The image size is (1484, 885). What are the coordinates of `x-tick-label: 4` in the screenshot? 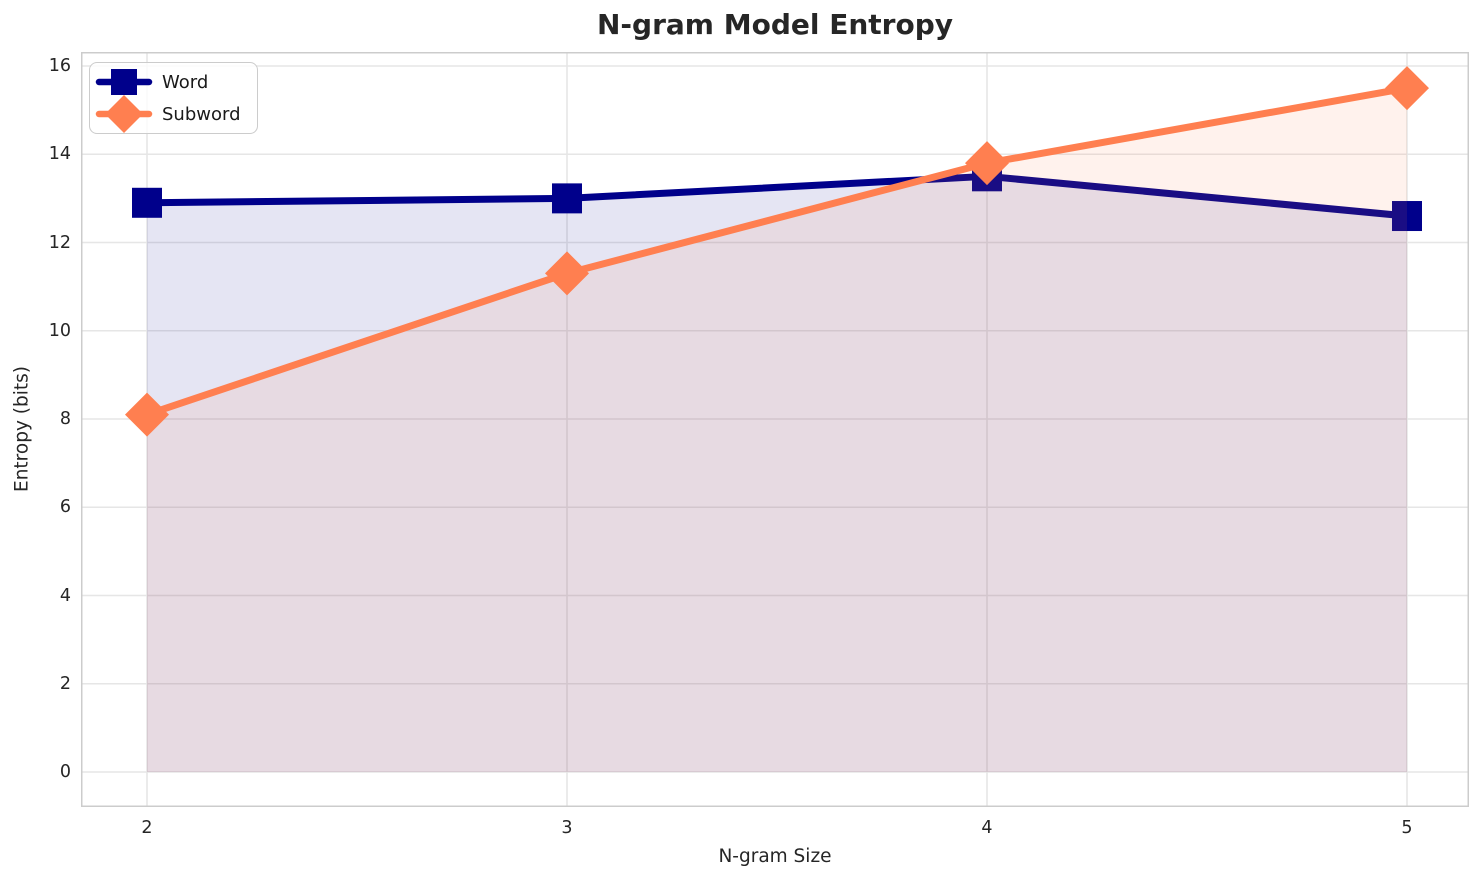 It's located at (987, 828).